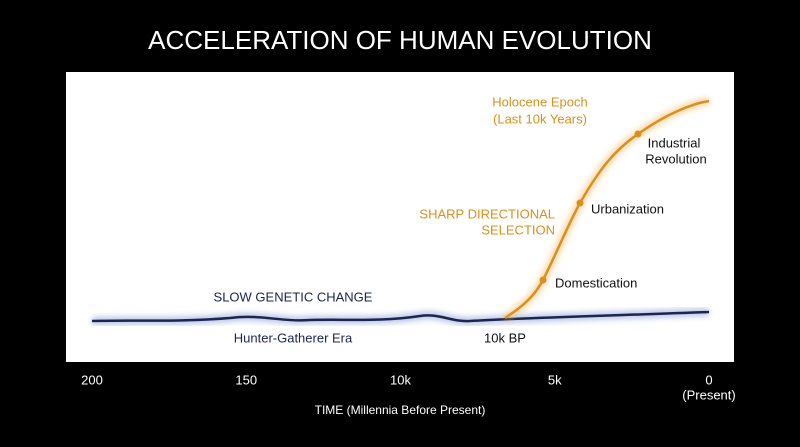  What do you see at coordinates (246, 379) in the screenshot?
I see `x-tick-label: 150` at bounding box center [246, 379].